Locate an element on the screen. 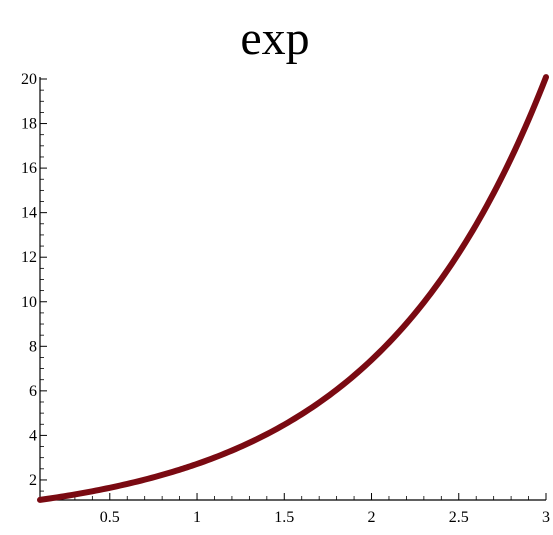  x-tick-label: 0.5 is located at coordinates (110, 517).